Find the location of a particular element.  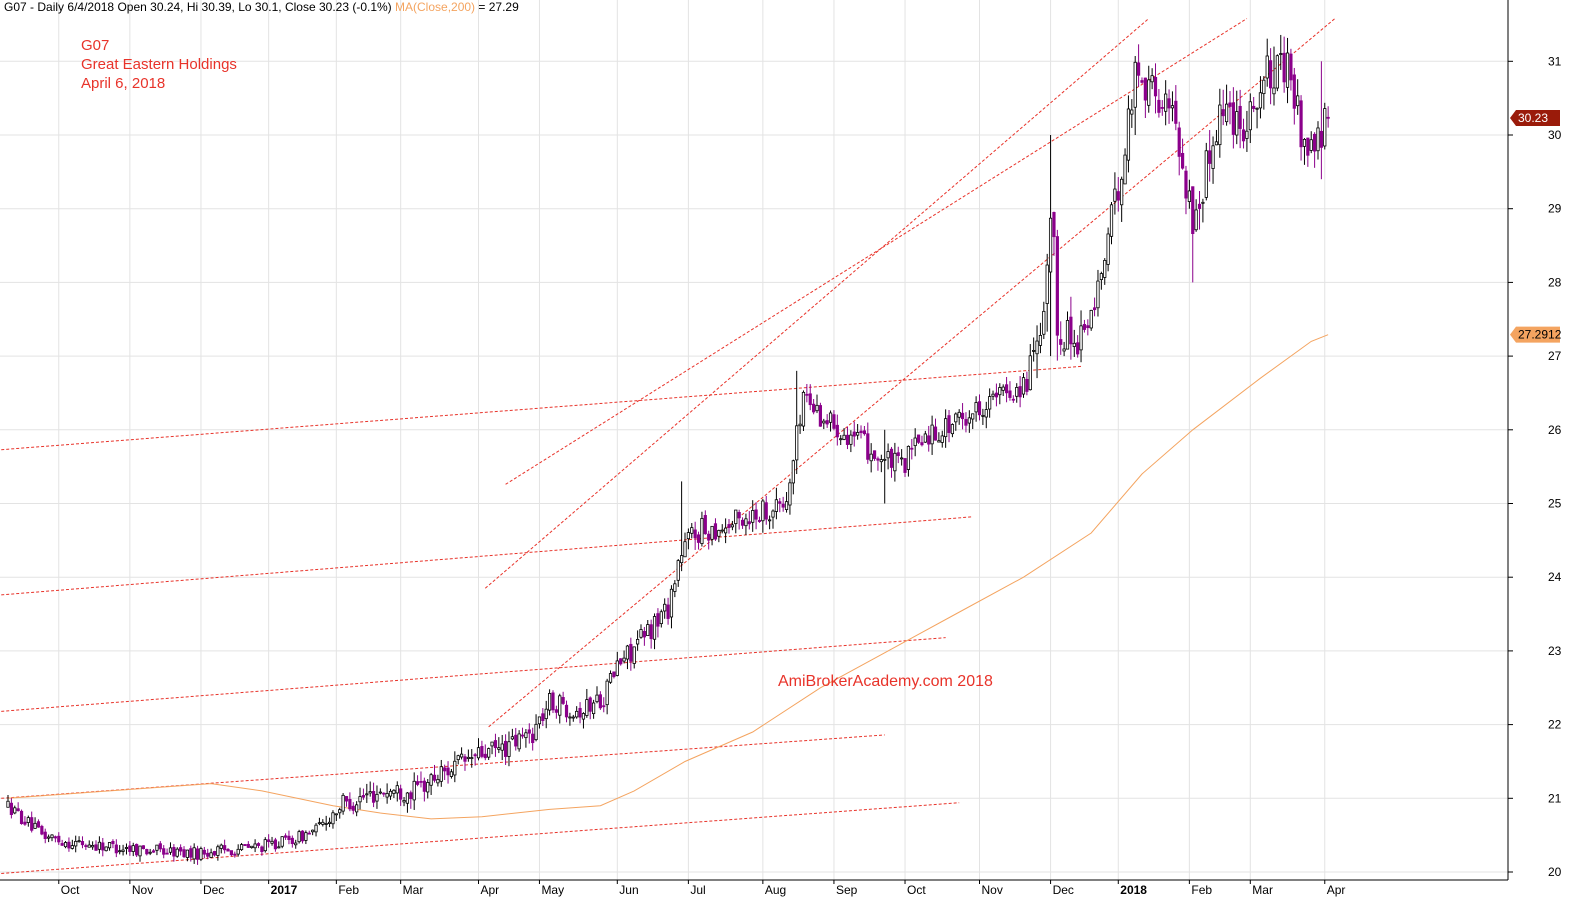

watermark: AmiBrokerAcademy.com 2018 is located at coordinates (885, 681).